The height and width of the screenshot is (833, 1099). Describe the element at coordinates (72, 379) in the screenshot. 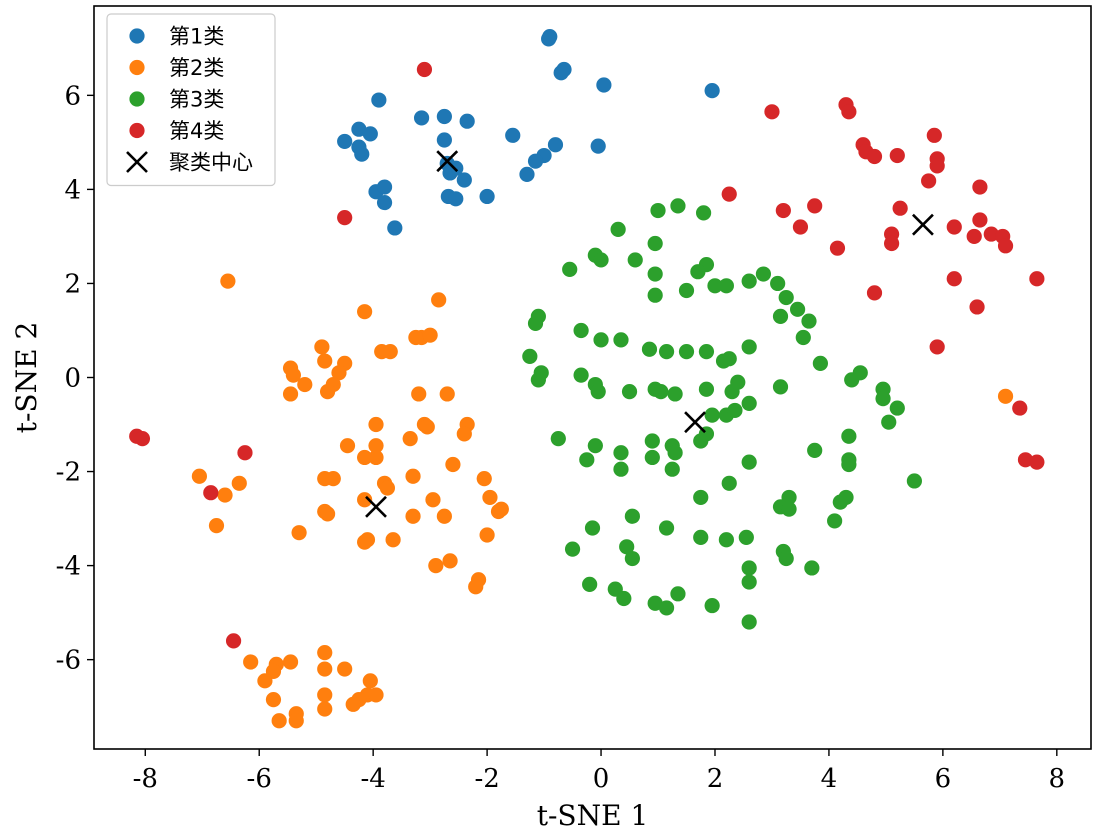

I see `y-tick-label: 0` at that location.